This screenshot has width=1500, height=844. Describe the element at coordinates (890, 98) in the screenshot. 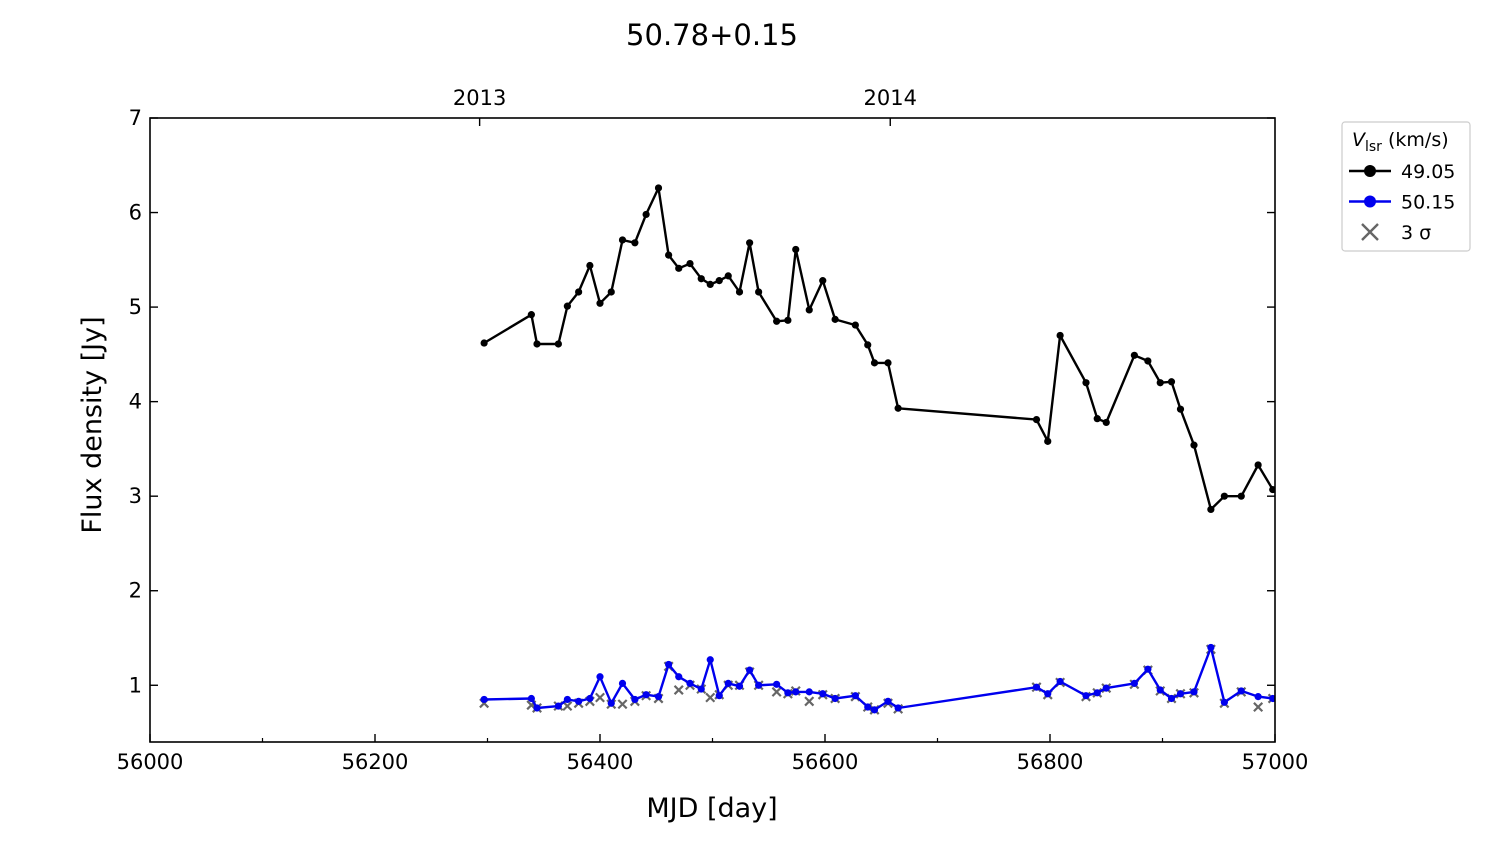

I see `top-tick-label: 2014` at that location.